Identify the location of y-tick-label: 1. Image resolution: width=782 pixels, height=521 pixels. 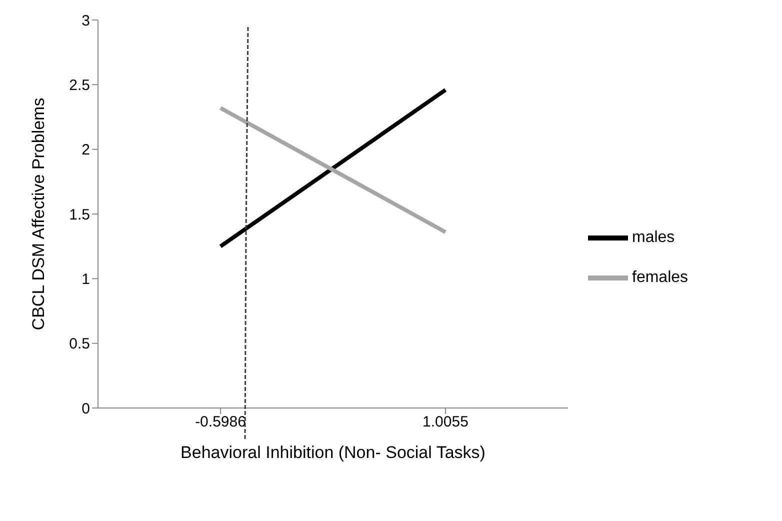
(86, 279).